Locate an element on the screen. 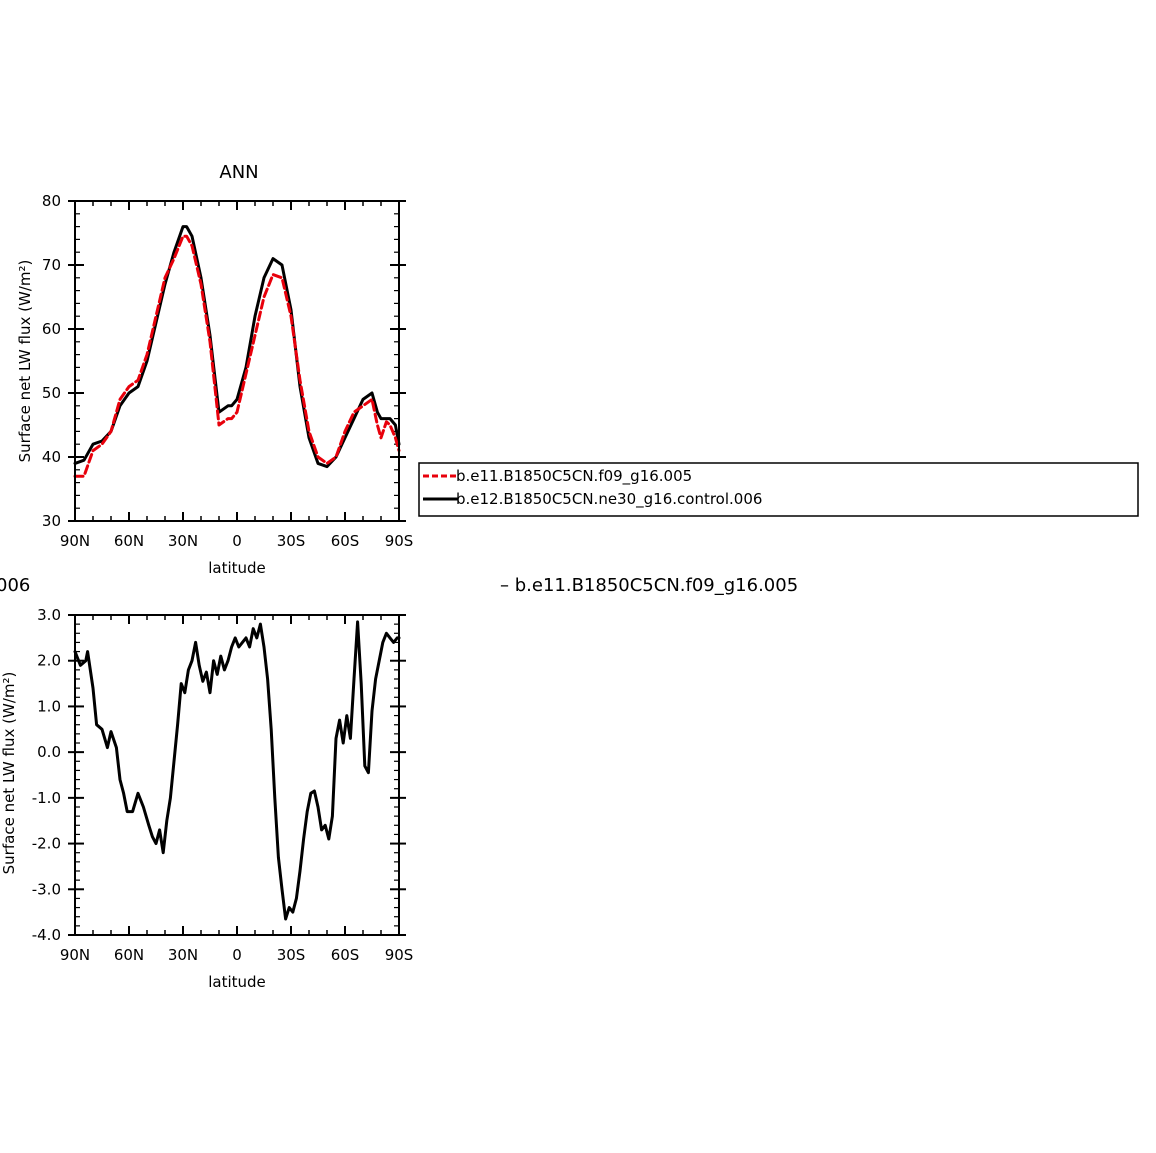 Image resolution: width=1156 pixels, height=1153 pixels. top-plot-frame is located at coordinates (237, 361).